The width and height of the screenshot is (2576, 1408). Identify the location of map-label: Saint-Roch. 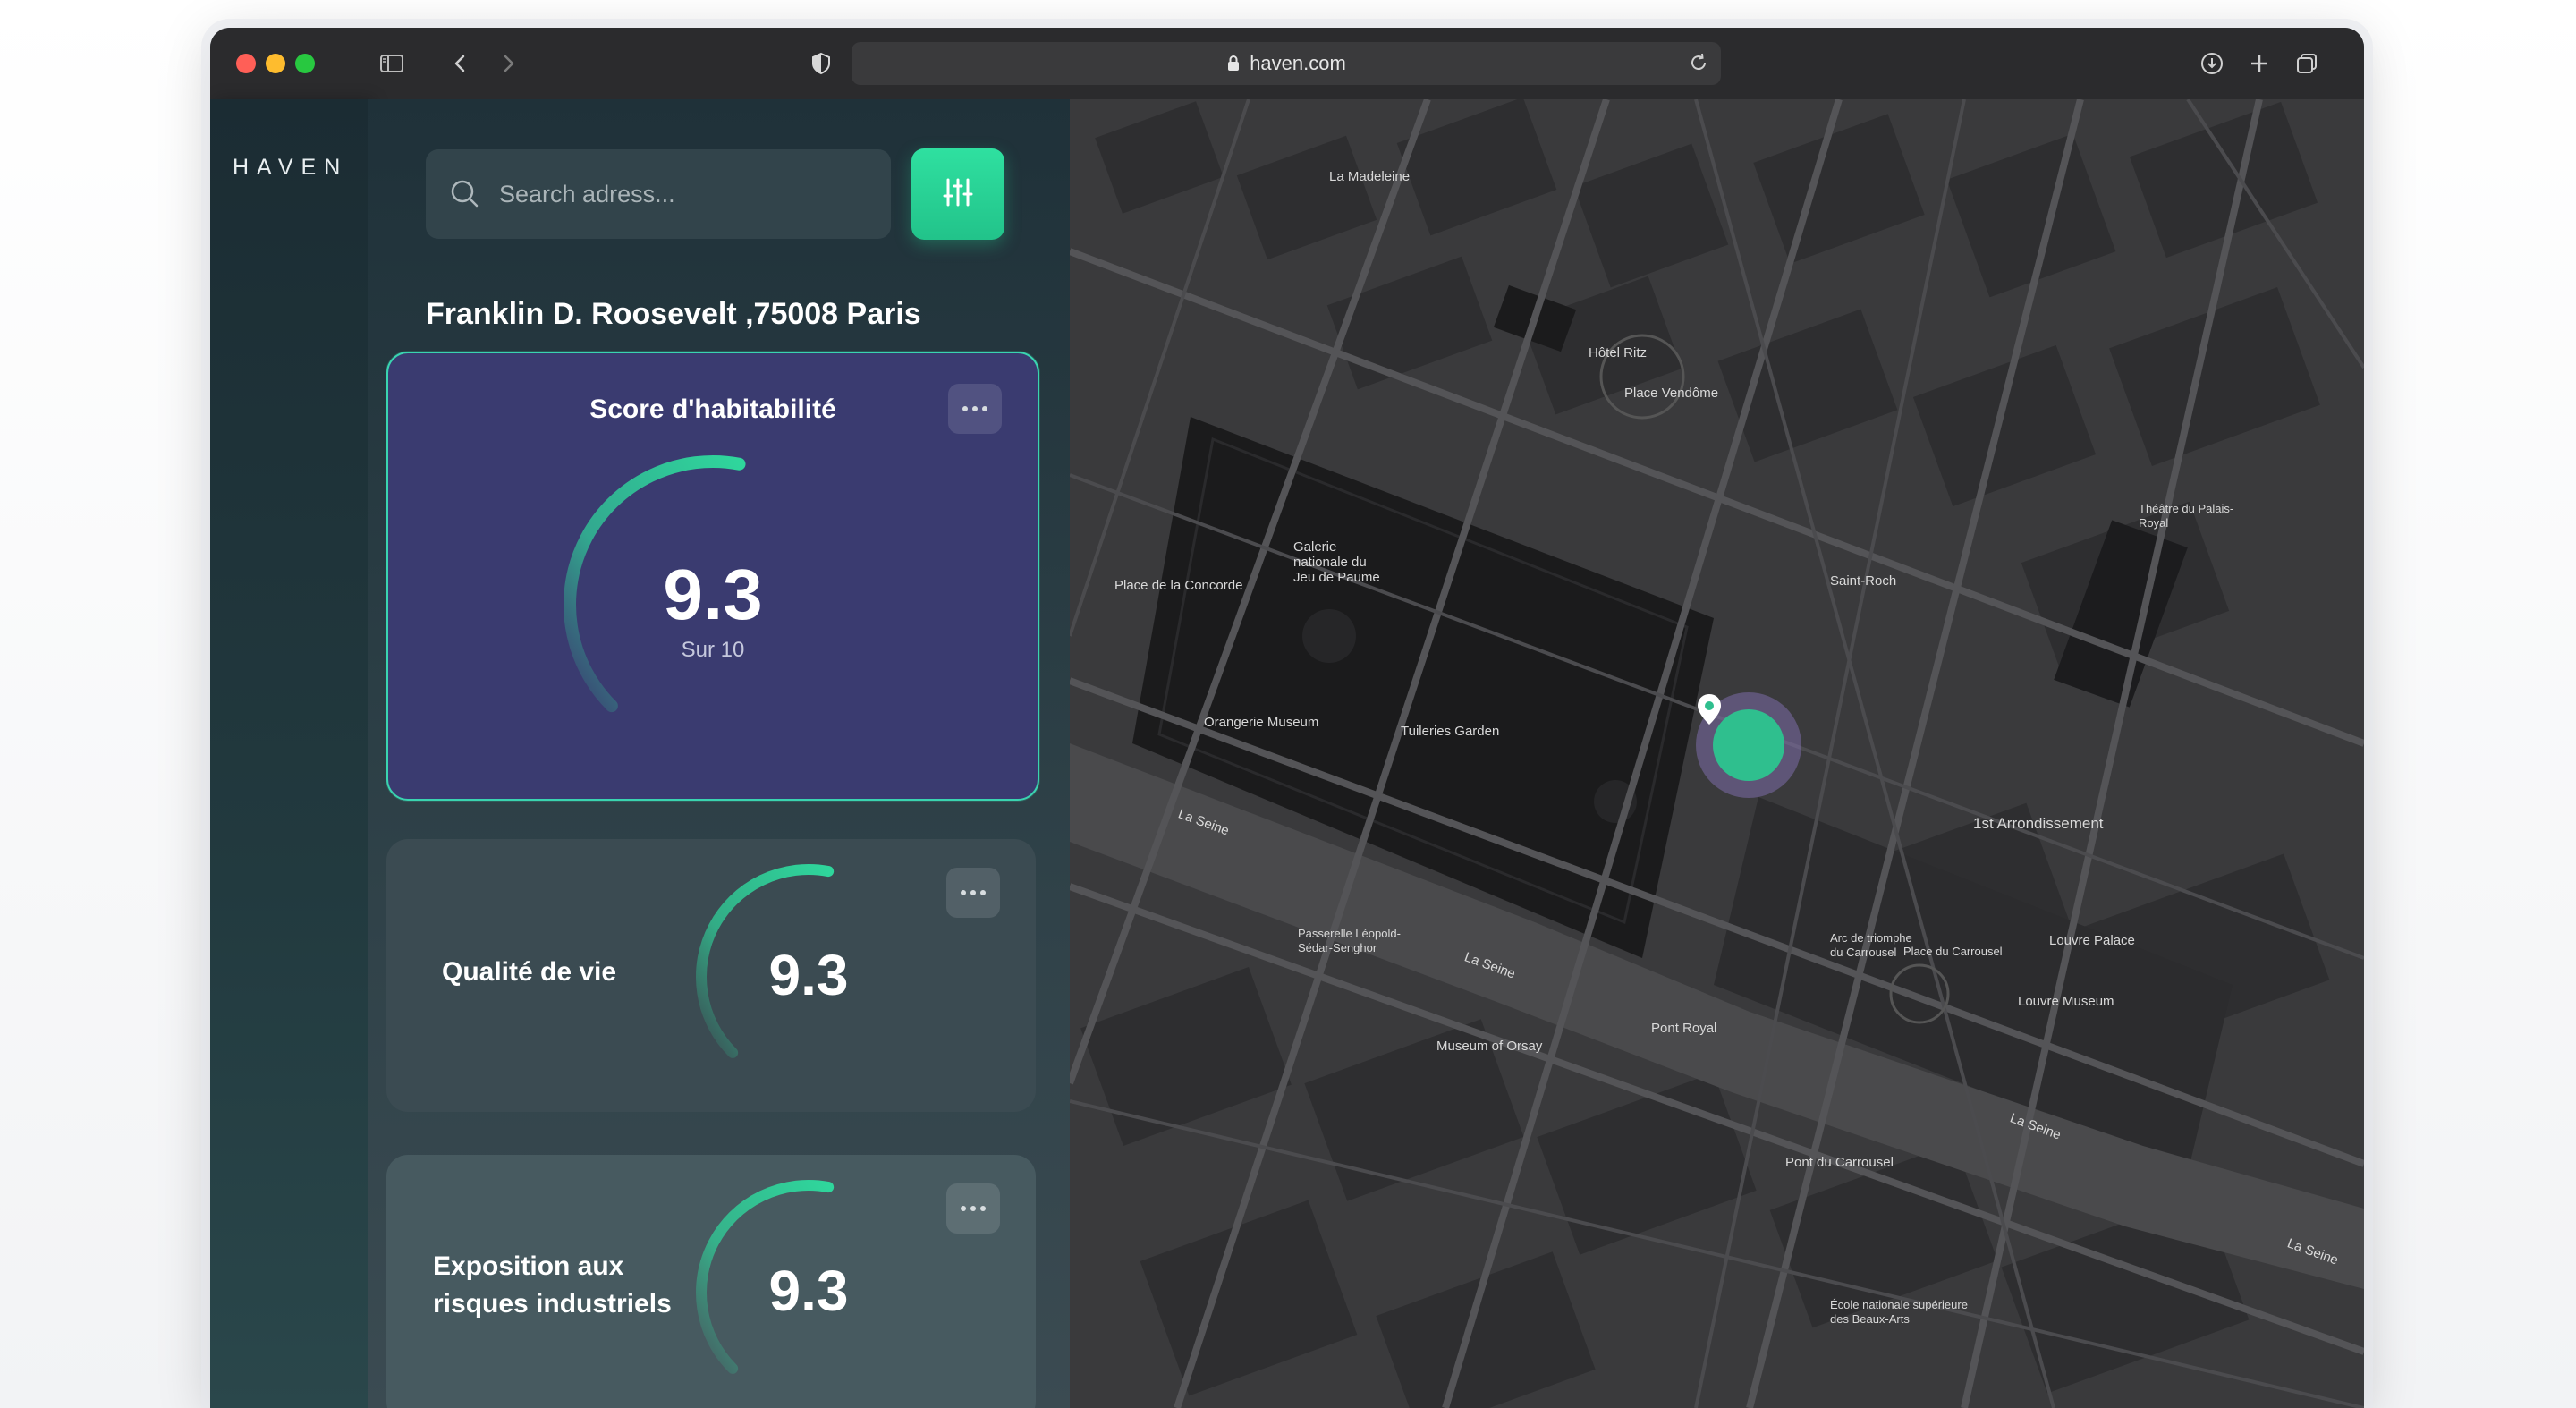
(1863, 581).